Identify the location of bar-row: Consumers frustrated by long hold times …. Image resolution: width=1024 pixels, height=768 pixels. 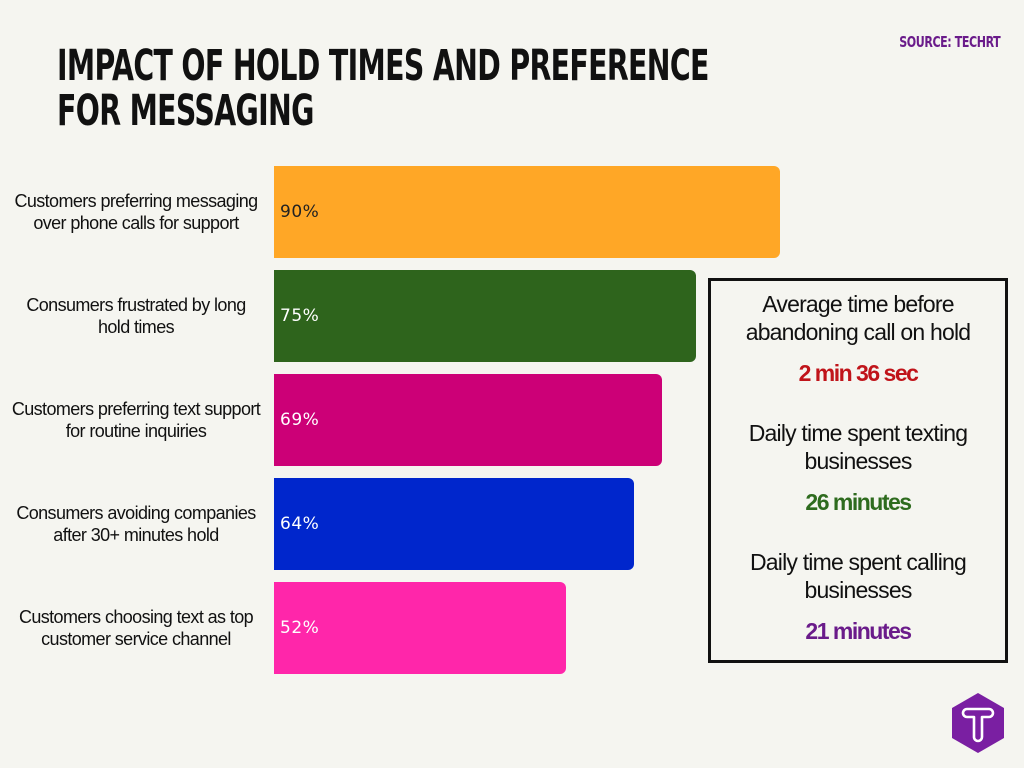
(400, 316).